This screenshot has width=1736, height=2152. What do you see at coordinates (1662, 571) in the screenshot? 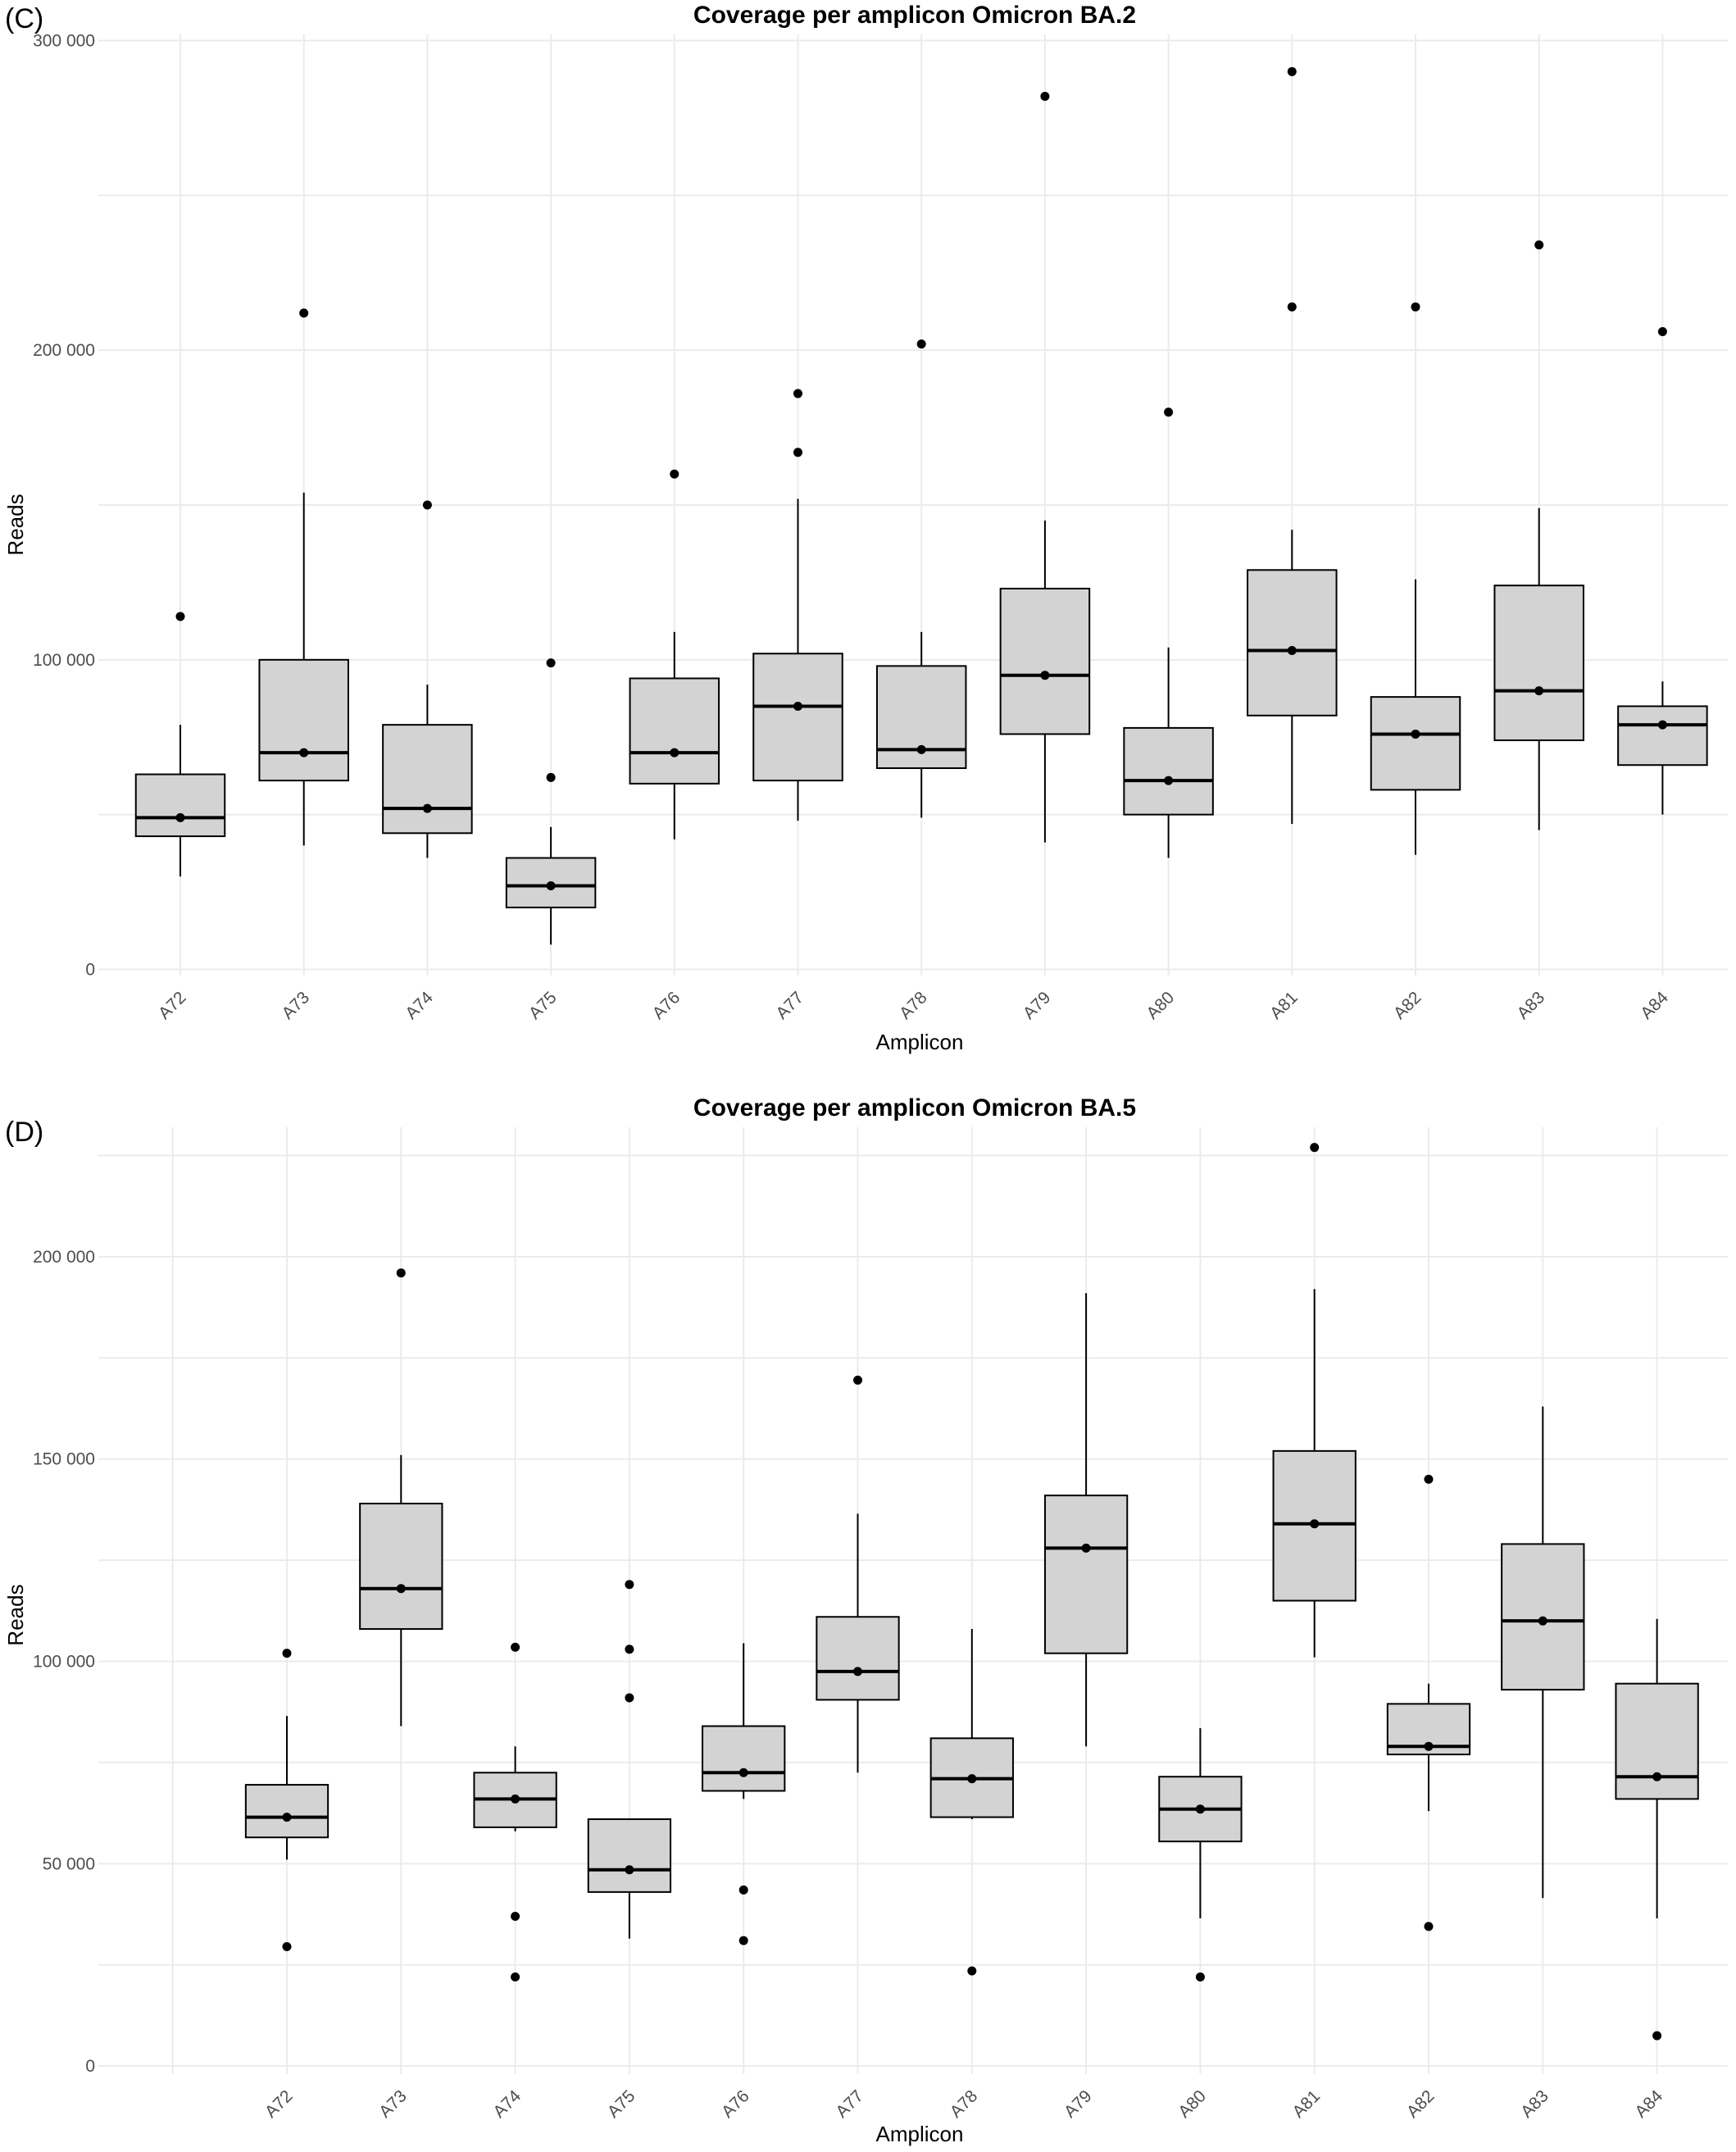
I see `box-a84` at bounding box center [1662, 571].